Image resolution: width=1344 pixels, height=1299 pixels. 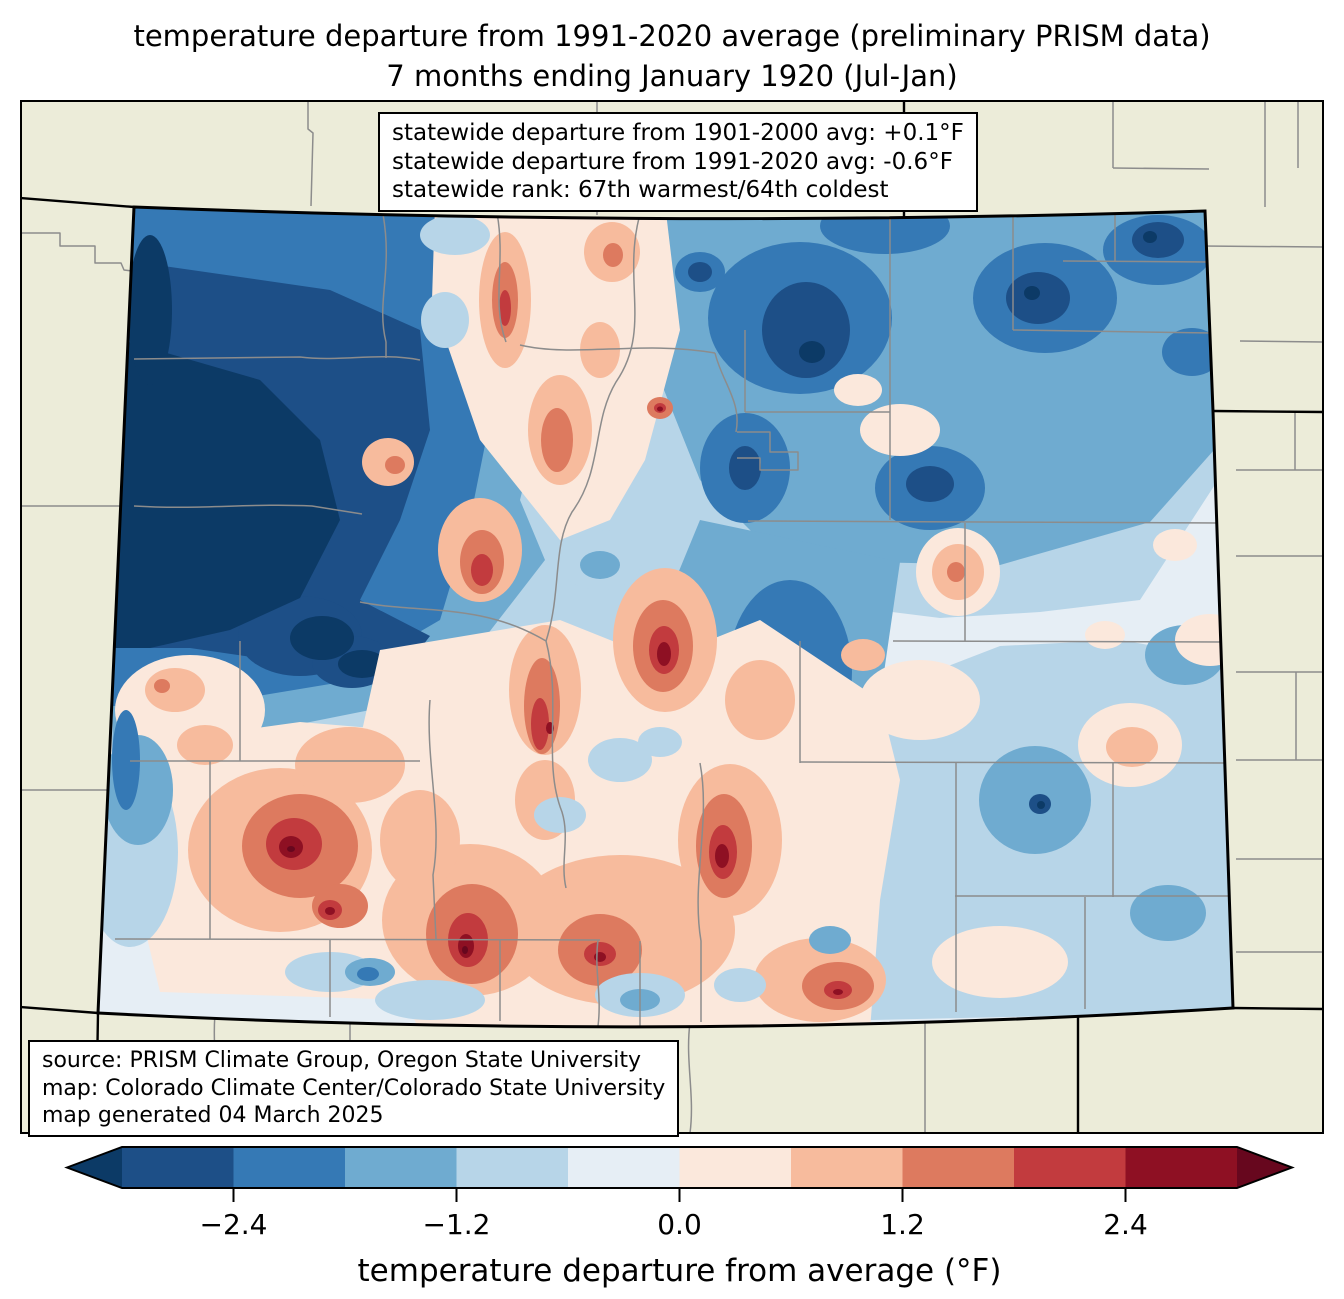 I want to click on title-line-2: 7 months ending January 1920 (Jul-Jan), so click(x=672, y=76).